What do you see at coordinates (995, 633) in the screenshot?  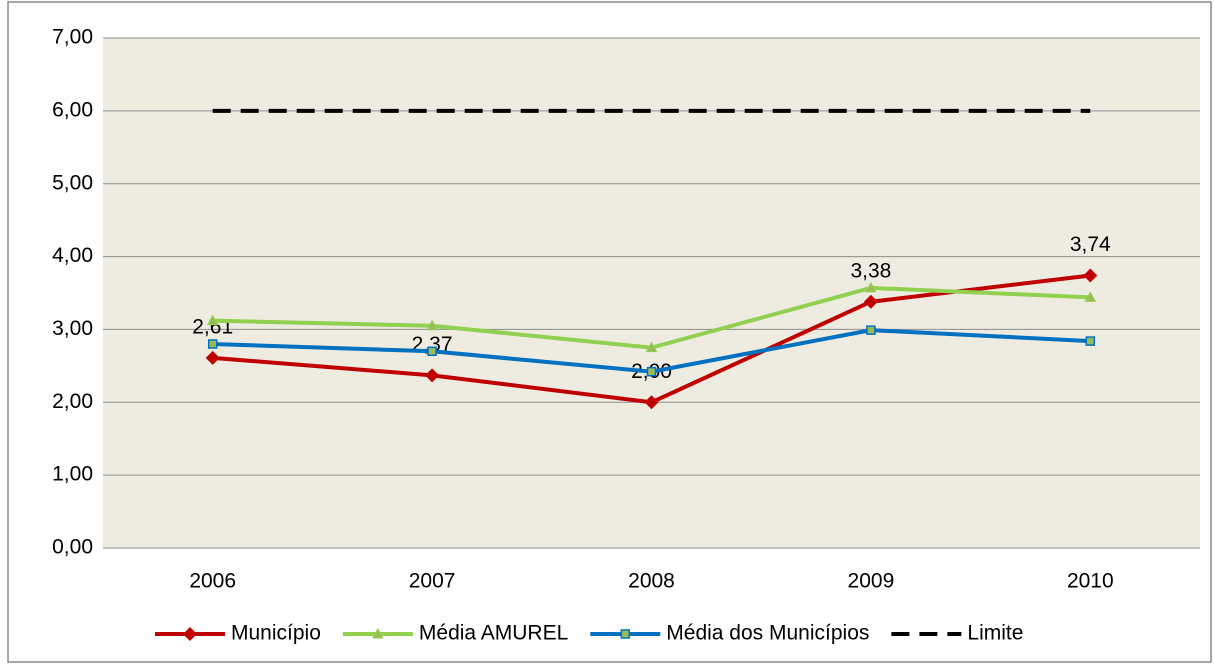 I see `legend-label: Limite` at bounding box center [995, 633].